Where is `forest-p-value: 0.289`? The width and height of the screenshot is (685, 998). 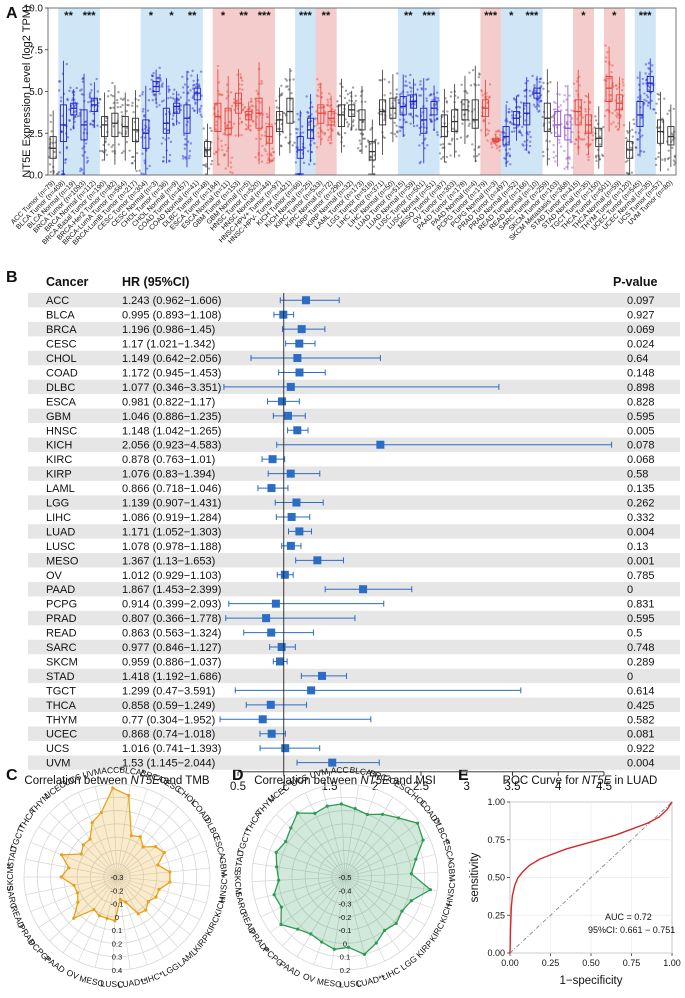
forest-p-value: 0.289 is located at coordinates (641, 662).